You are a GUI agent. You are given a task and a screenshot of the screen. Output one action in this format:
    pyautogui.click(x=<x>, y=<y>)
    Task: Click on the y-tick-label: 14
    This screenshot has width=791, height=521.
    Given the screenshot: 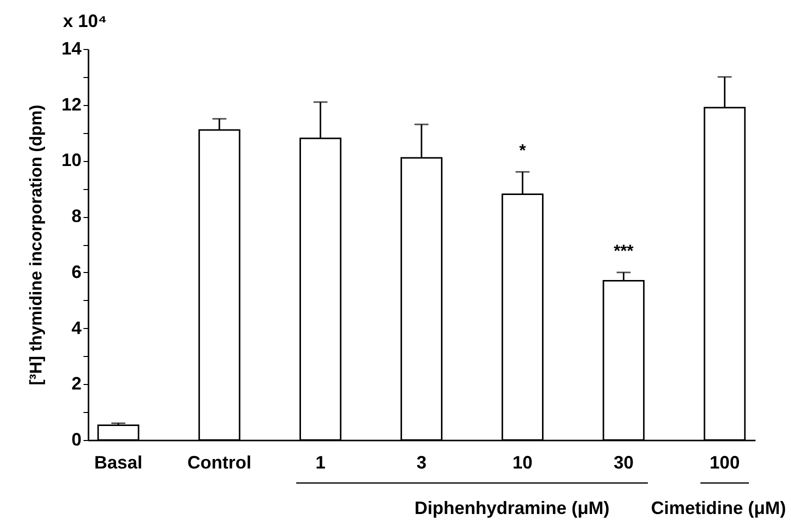 What is the action you would take?
    pyautogui.click(x=71, y=48)
    